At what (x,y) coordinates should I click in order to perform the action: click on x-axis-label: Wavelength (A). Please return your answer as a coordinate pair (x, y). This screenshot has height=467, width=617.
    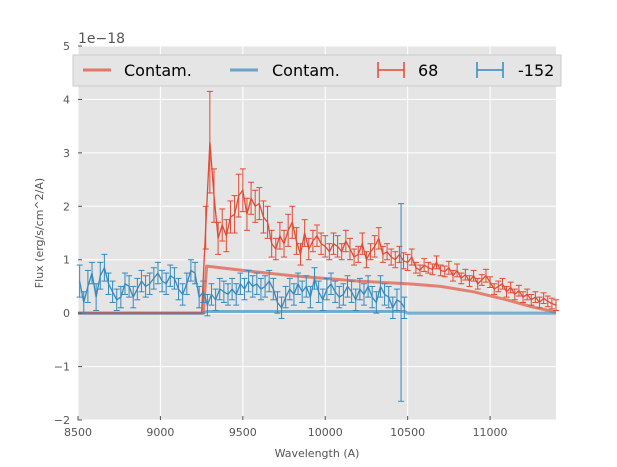
    Looking at the image, I should click on (317, 453).